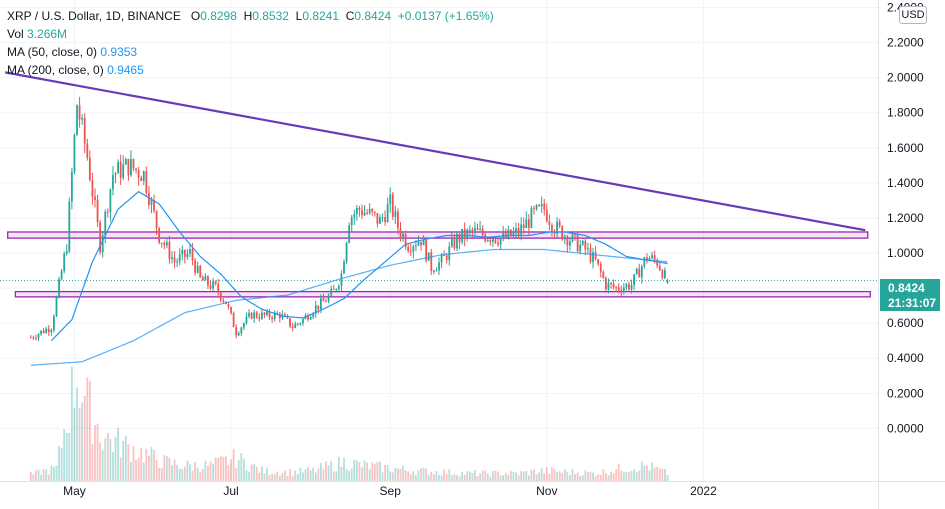 The width and height of the screenshot is (945, 509). Describe the element at coordinates (250, 52) in the screenshot. I see `legend-ma50-row: MA (50, close, 0) 0.9353` at that location.